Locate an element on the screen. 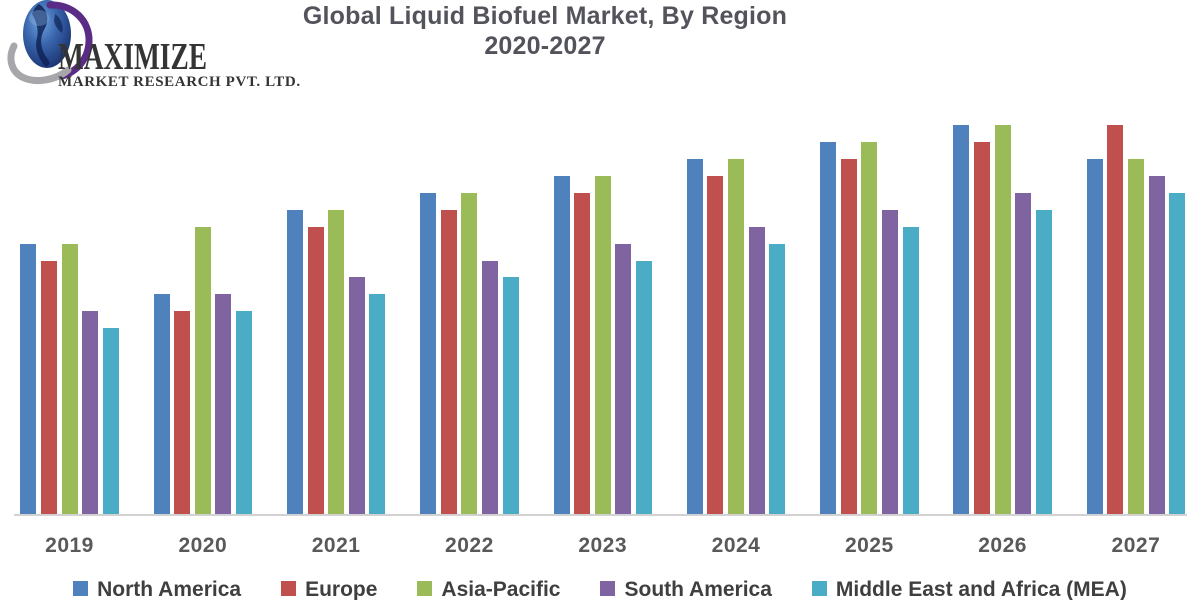  globe-swoosh-logo-icon is located at coordinates (50, 42).